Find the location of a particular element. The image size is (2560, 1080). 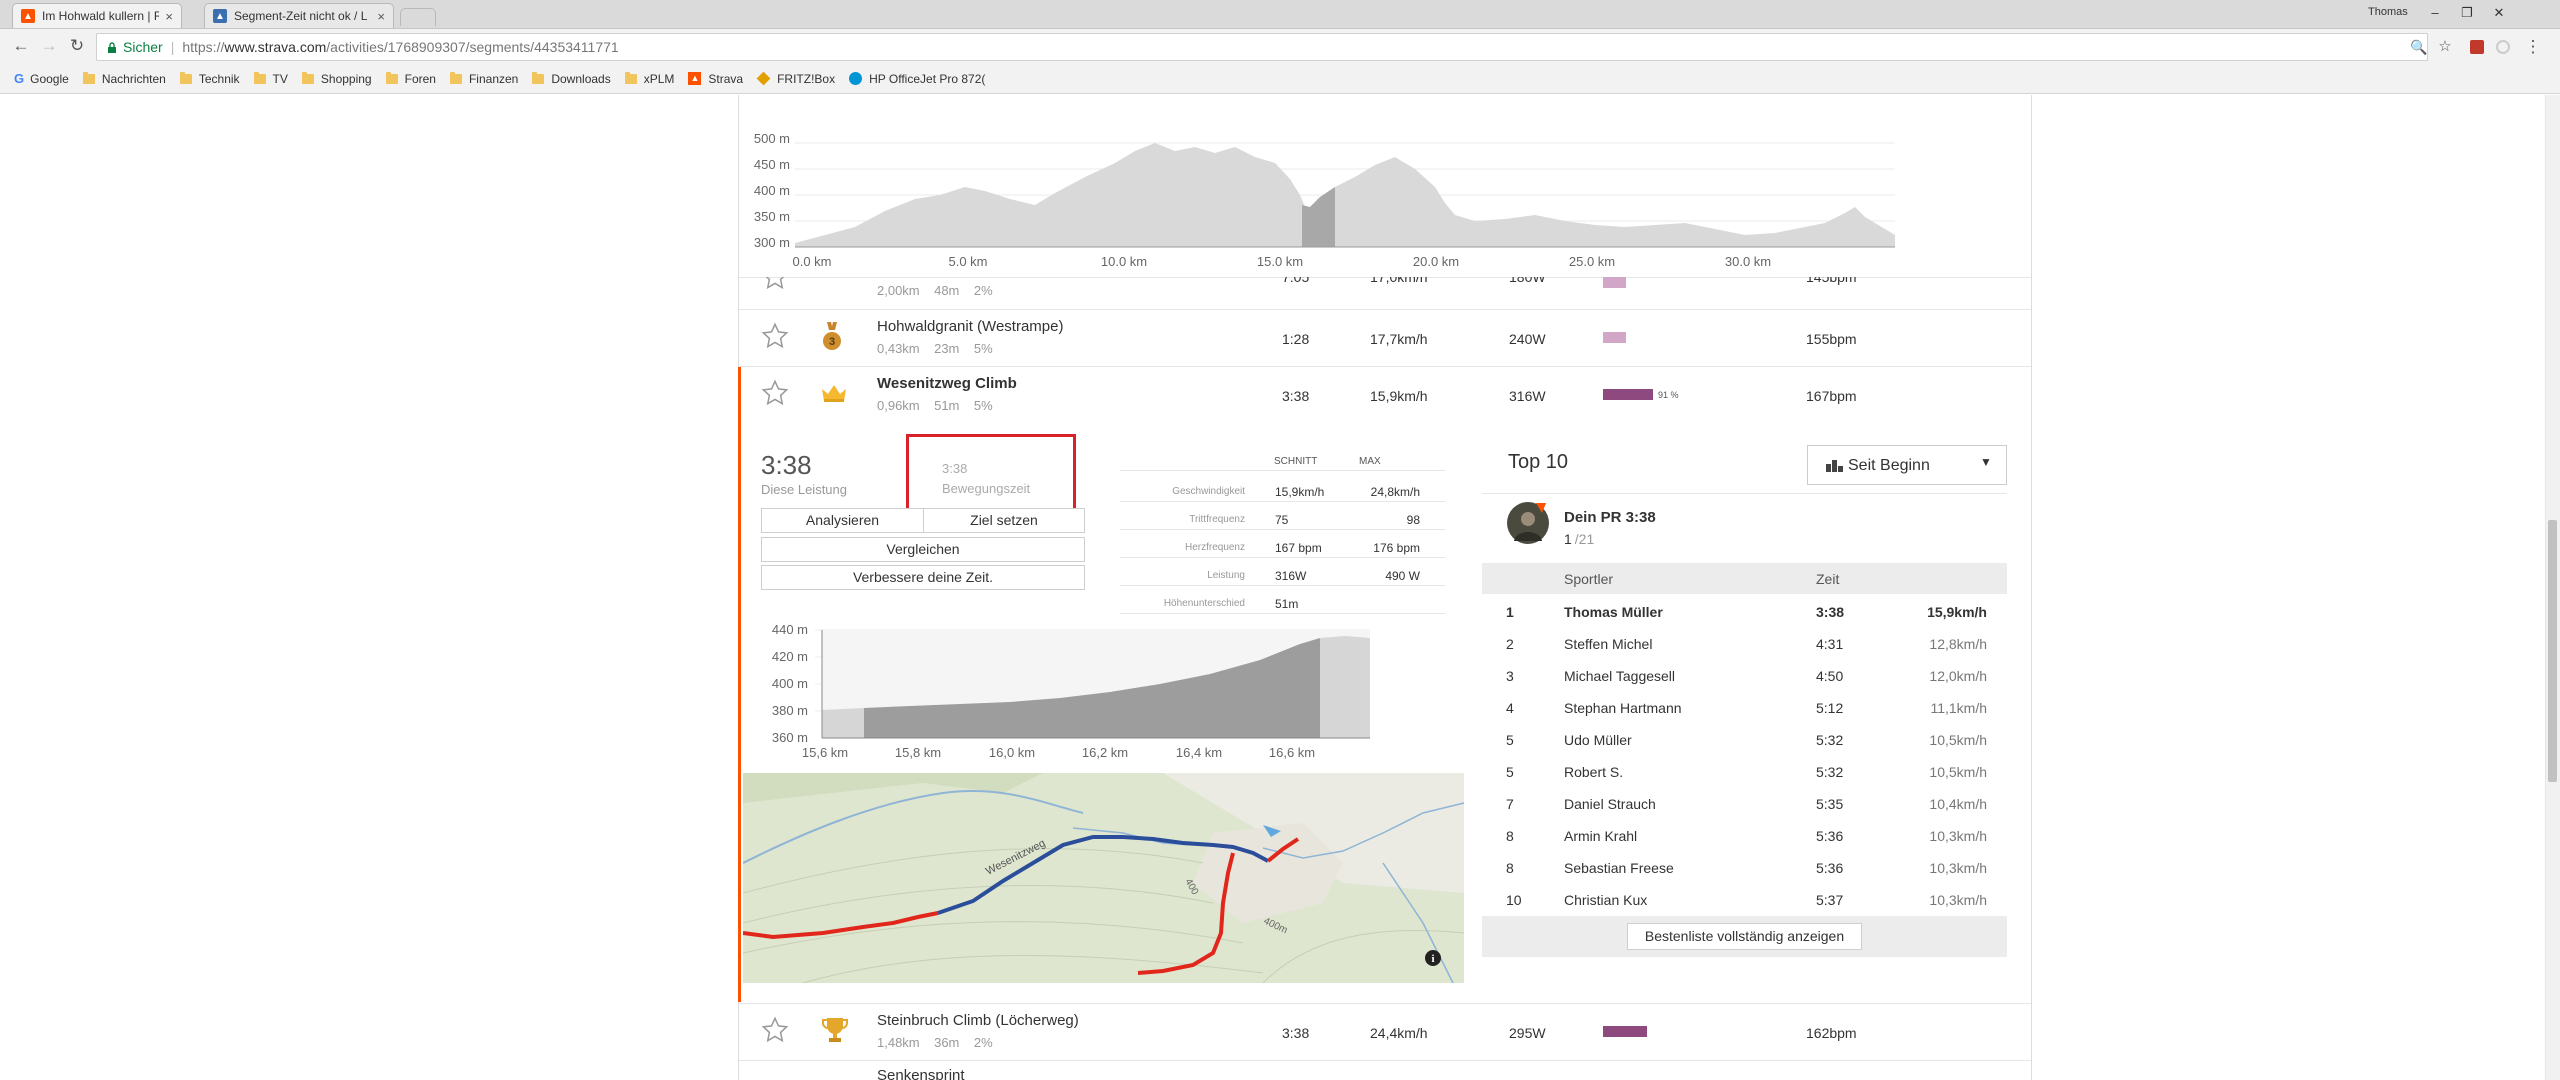

bookmark-star-icon: ☆ is located at coordinates (2445, 46).